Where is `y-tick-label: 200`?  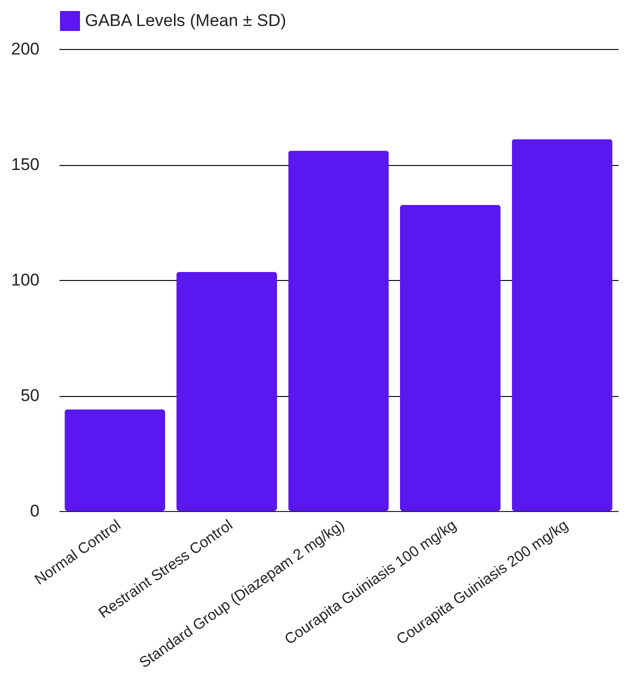
y-tick-label: 200 is located at coordinates (25, 49).